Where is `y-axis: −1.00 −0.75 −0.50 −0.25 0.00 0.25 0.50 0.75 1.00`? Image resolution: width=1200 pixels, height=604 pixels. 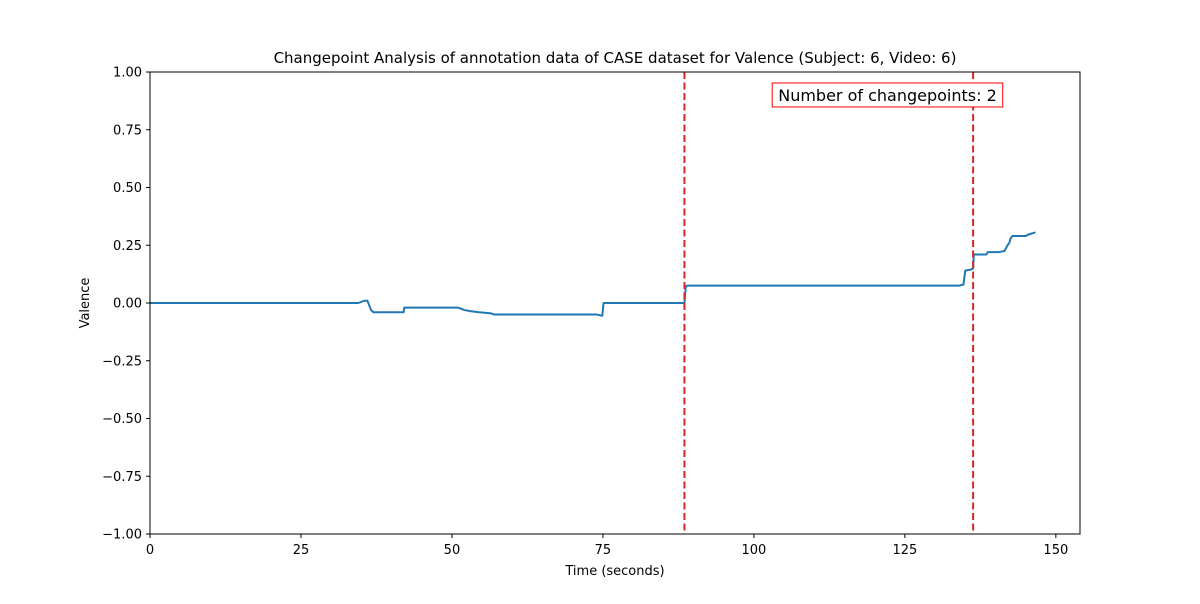
y-axis: −1.00 −0.75 −0.50 −0.25 0.00 0.25 0.50 0.75 1.00 is located at coordinates (126, 304).